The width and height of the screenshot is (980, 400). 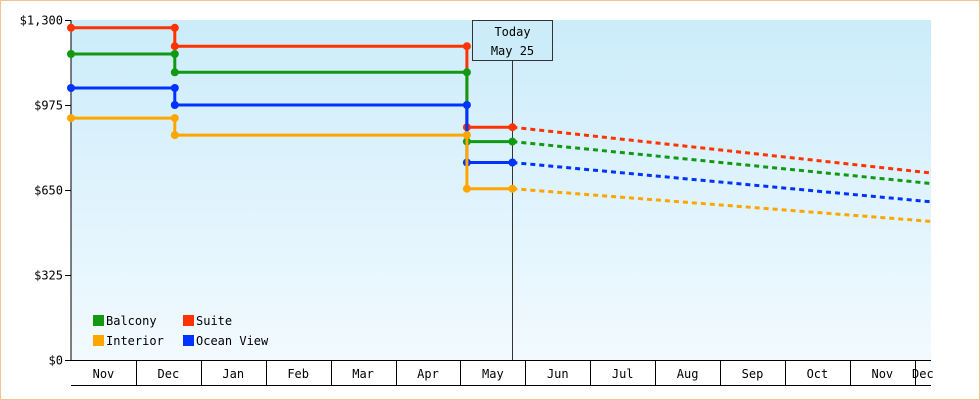 I want to click on series-ocean-view-forecast-line, so click(x=722, y=182).